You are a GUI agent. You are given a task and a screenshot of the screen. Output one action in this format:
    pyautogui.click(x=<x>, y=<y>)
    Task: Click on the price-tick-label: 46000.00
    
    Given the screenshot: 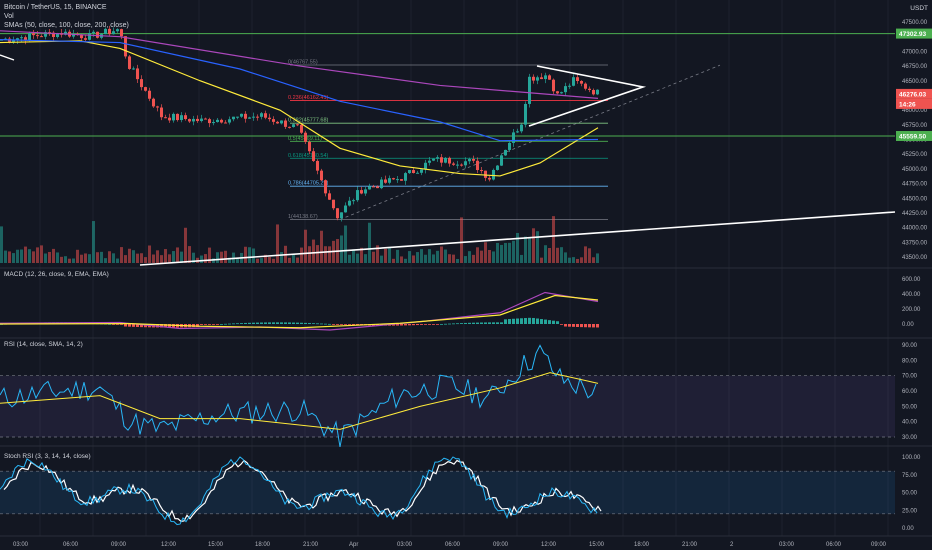 What is the action you would take?
    pyautogui.click(x=915, y=111)
    